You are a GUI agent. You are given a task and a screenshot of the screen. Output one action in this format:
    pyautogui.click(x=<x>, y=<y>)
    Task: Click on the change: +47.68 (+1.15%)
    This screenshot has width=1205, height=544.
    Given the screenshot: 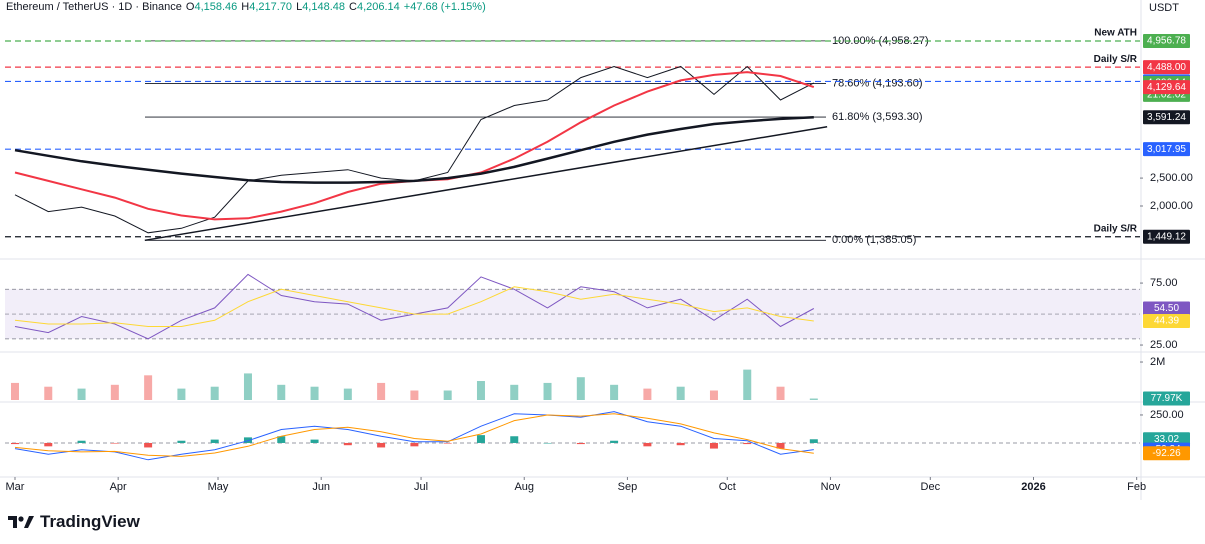 What is the action you would take?
    pyautogui.click(x=444, y=7)
    